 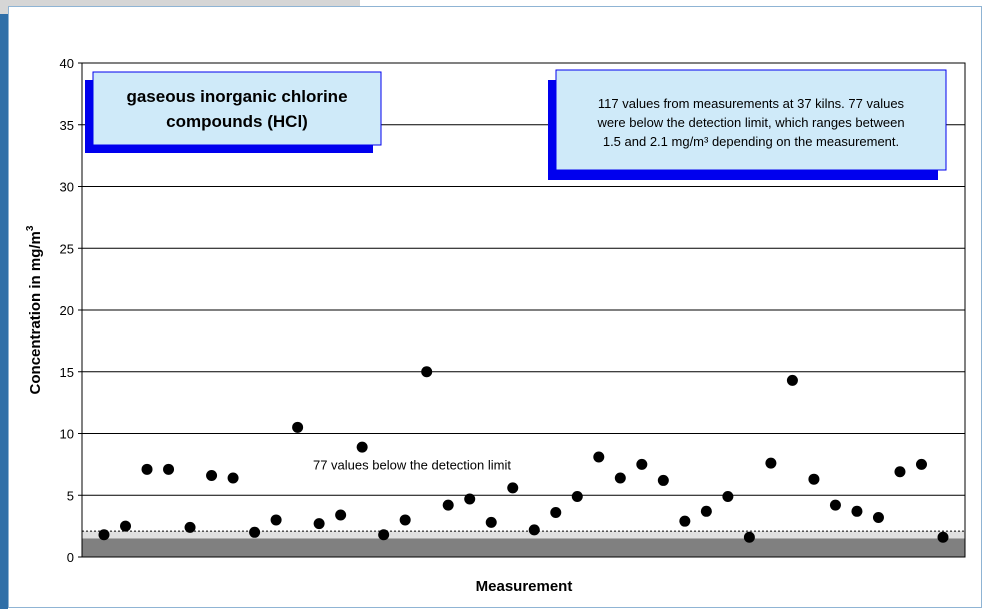 What do you see at coordinates (30, 228) in the screenshot?
I see `y-axis-title-superscript: 3` at bounding box center [30, 228].